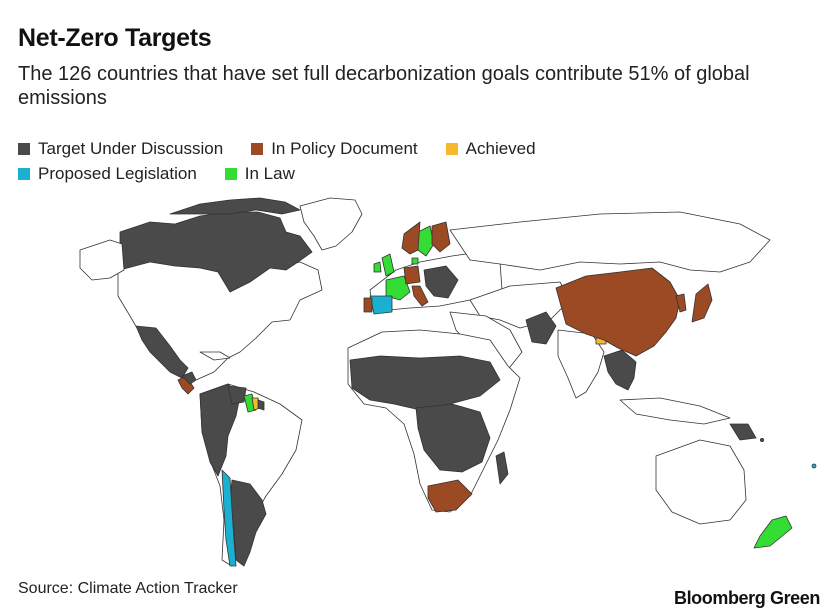 The width and height of the screenshot is (838, 616). What do you see at coordinates (344, 148) in the screenshot?
I see `legend-label: In Policy Document` at bounding box center [344, 148].